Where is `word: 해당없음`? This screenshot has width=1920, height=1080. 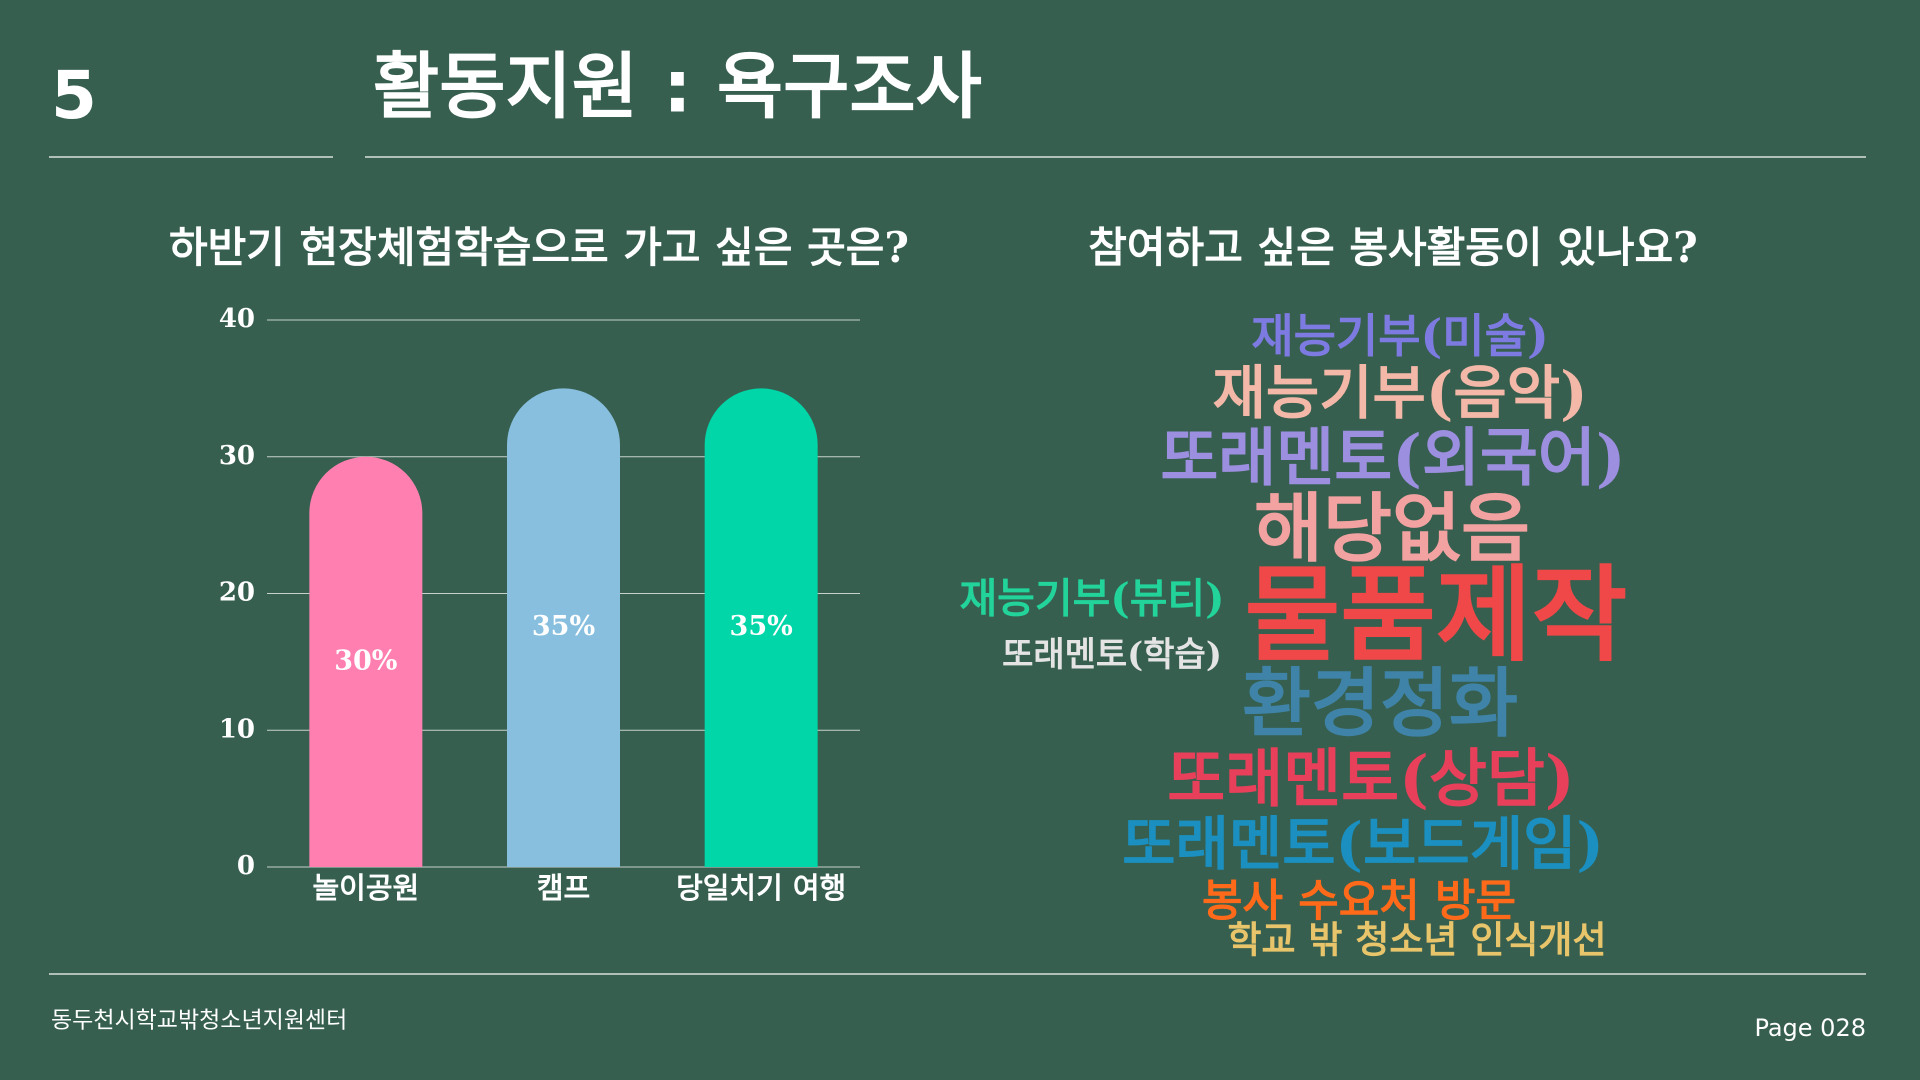
word: 해당없음 is located at coordinates (1392, 529).